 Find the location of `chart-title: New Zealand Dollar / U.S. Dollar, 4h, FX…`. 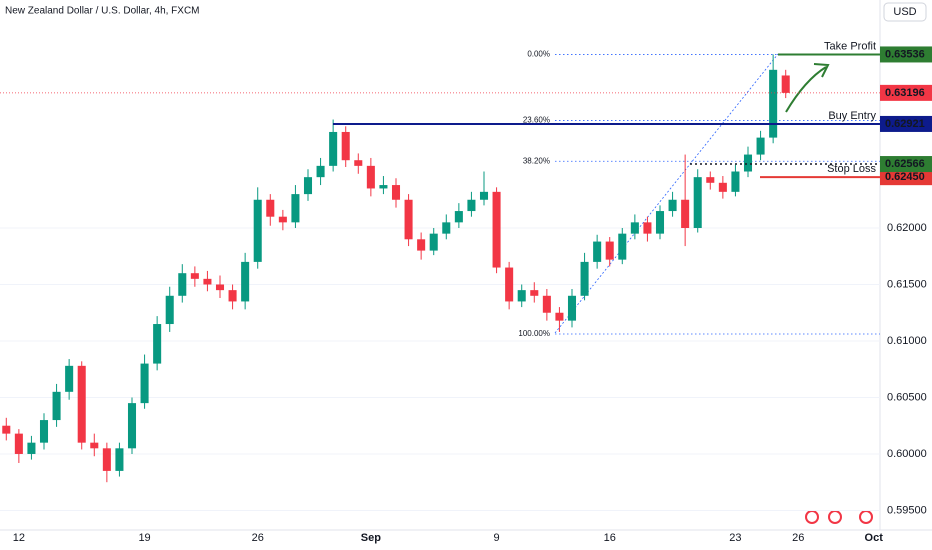

chart-title: New Zealand Dollar / U.S. Dollar, 4h, FX… is located at coordinates (102, 11).